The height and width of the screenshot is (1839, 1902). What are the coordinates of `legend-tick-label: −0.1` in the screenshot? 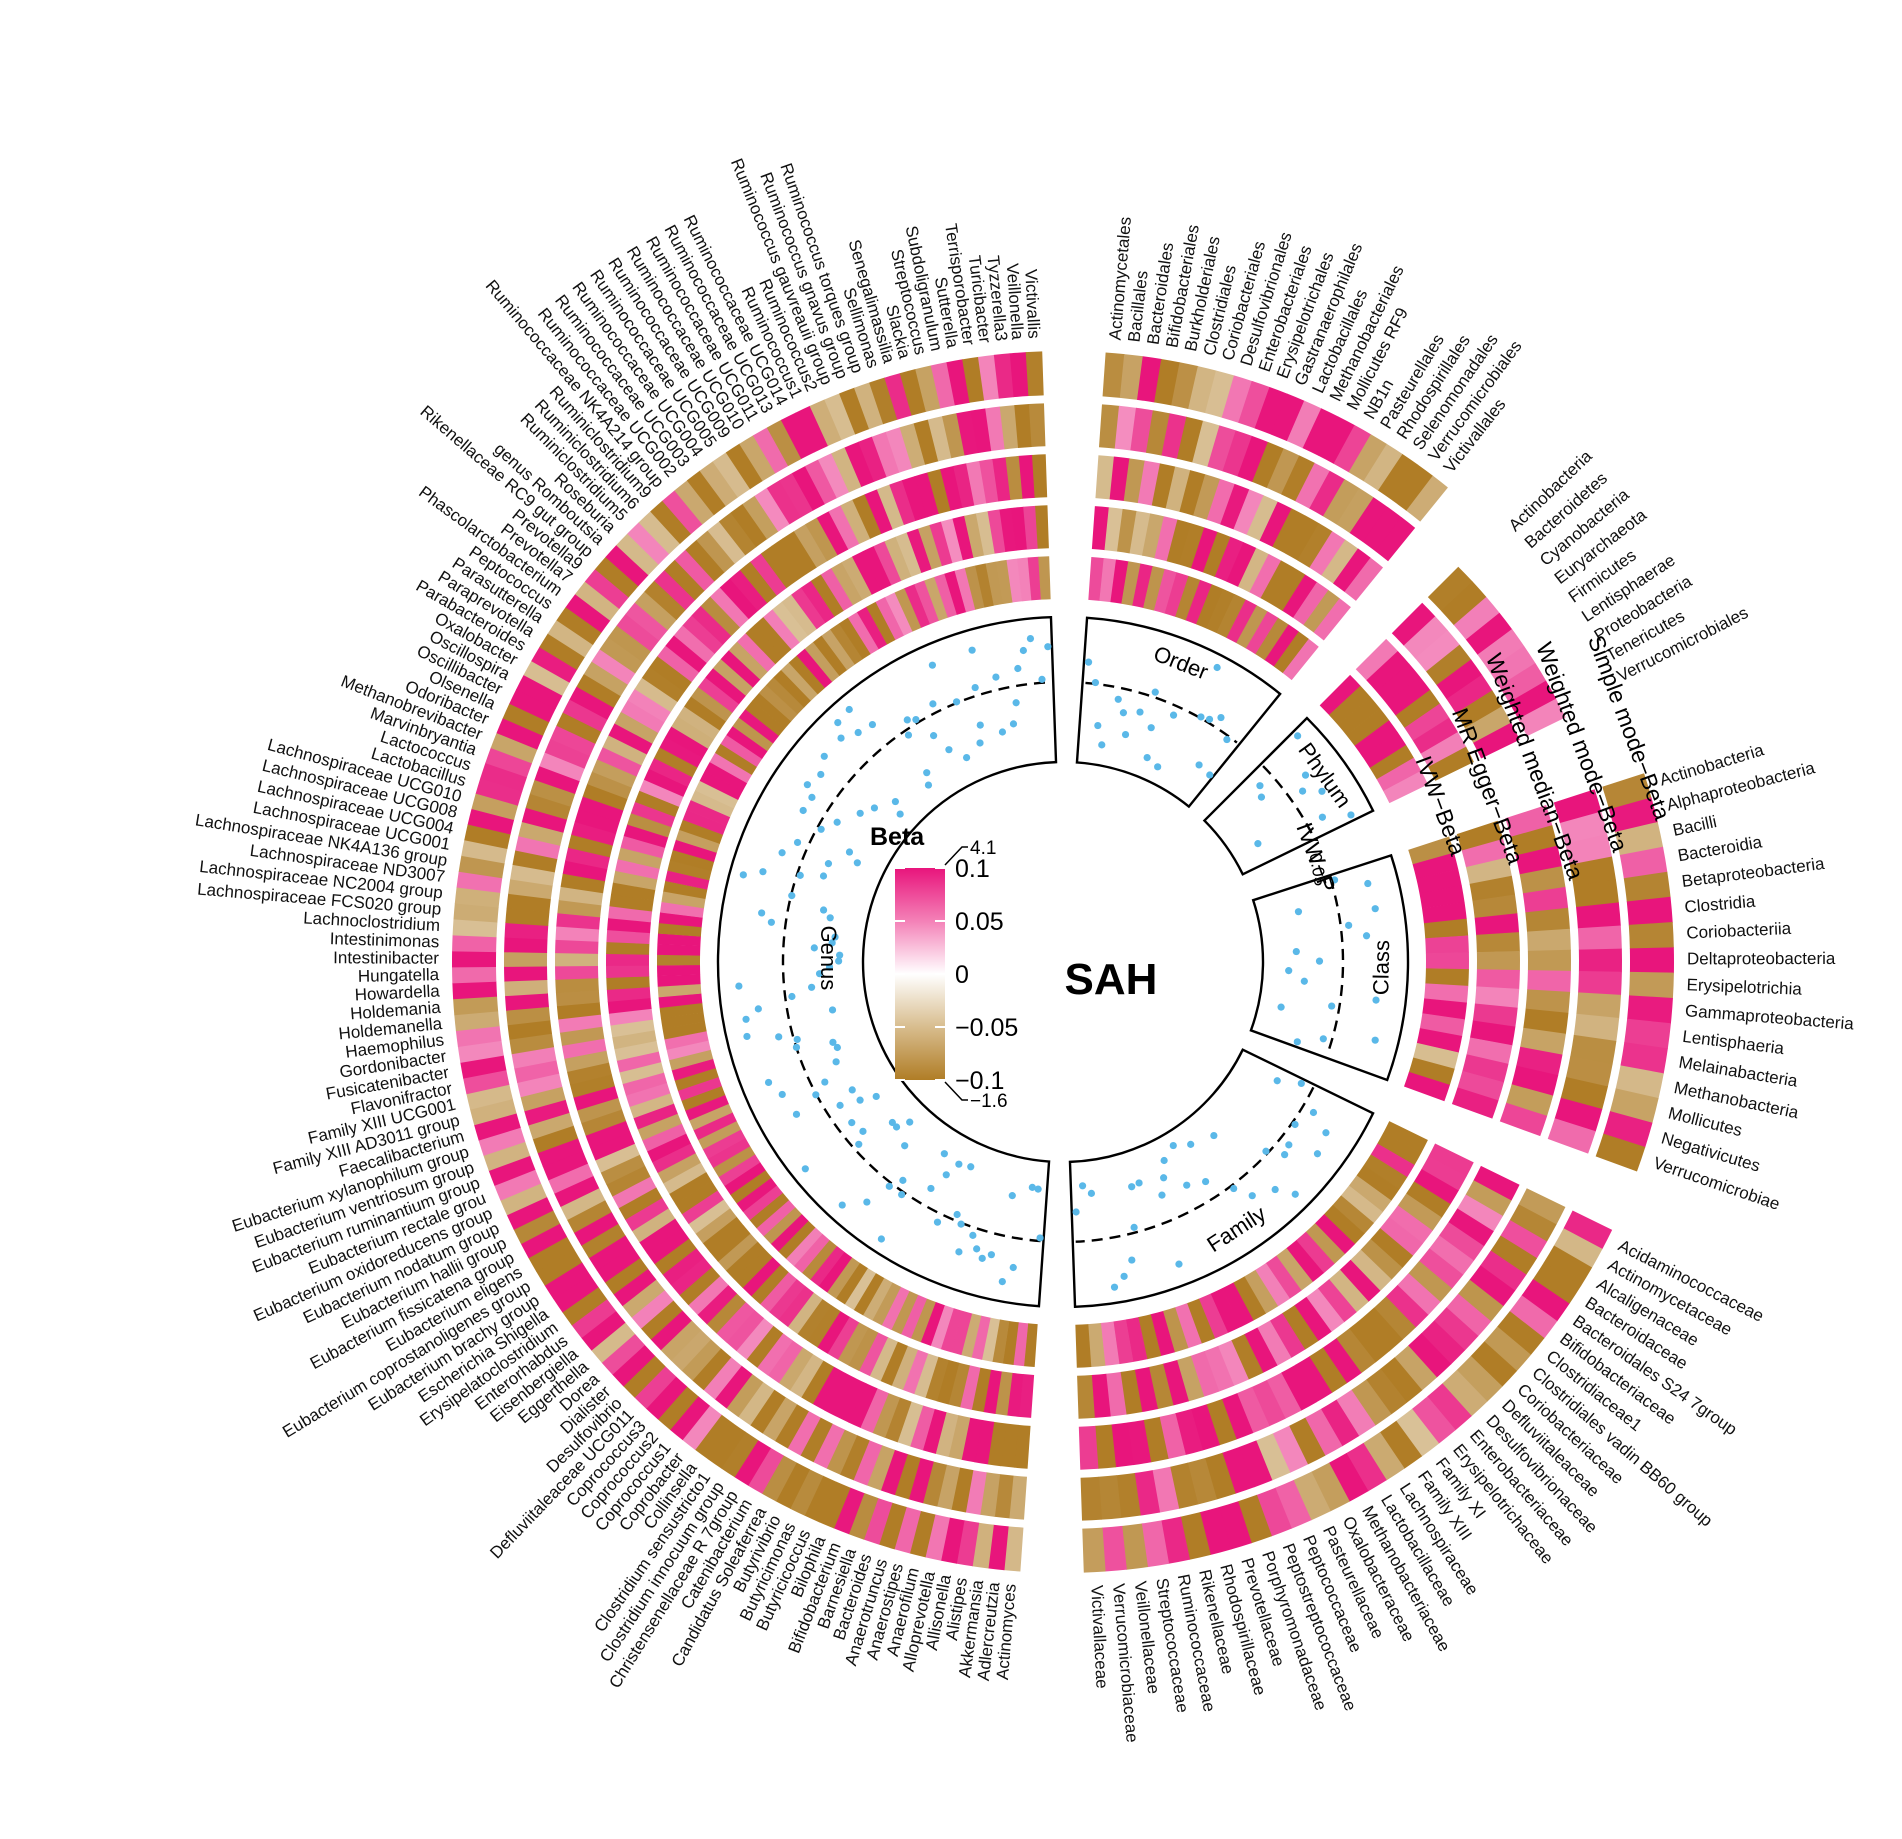 It's located at (979, 1081).